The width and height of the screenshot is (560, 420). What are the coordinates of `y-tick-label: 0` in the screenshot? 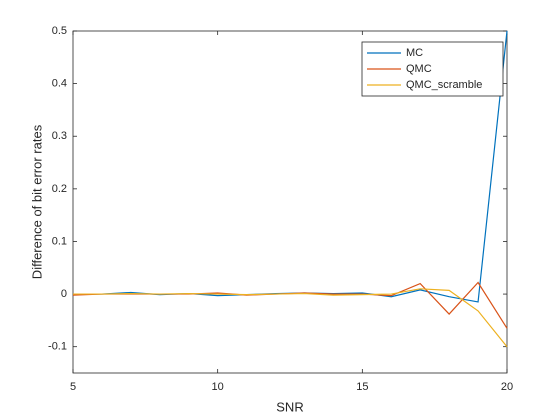 It's located at (64, 294).